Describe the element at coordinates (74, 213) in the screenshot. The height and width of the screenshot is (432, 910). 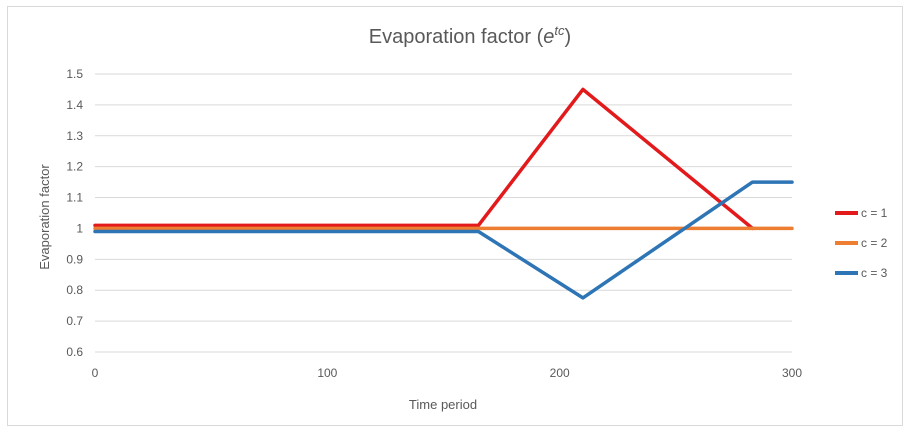
I see `y-axis-ticks: 0.6 0.7 0.8 0.9 1 1.1 1.2 1.3 1.4 1.5` at that location.